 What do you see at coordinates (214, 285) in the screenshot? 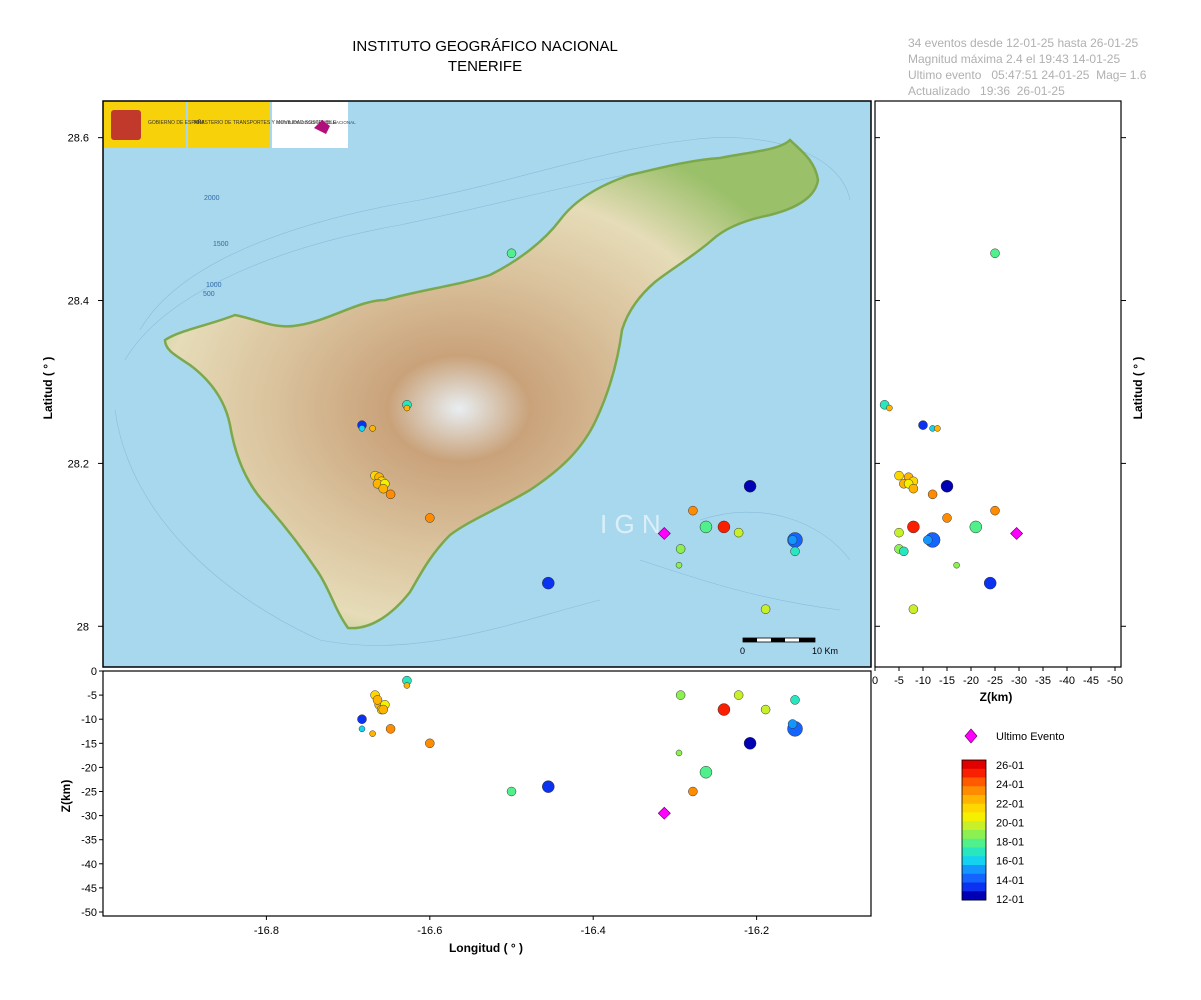
I see `svg-text: 1000` at bounding box center [214, 285].